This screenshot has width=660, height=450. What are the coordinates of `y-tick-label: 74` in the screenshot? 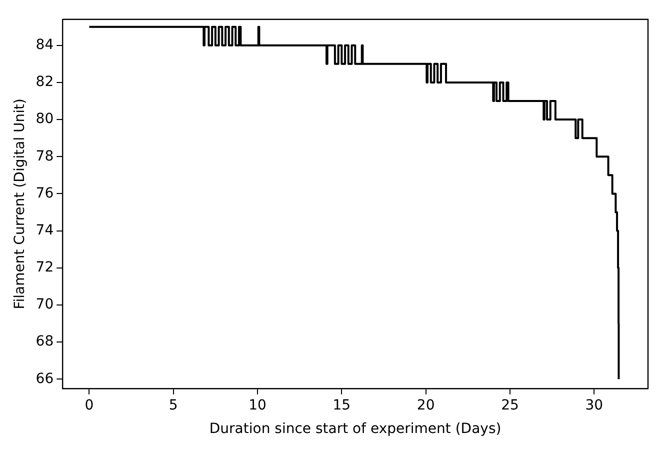 It's located at (45, 230).